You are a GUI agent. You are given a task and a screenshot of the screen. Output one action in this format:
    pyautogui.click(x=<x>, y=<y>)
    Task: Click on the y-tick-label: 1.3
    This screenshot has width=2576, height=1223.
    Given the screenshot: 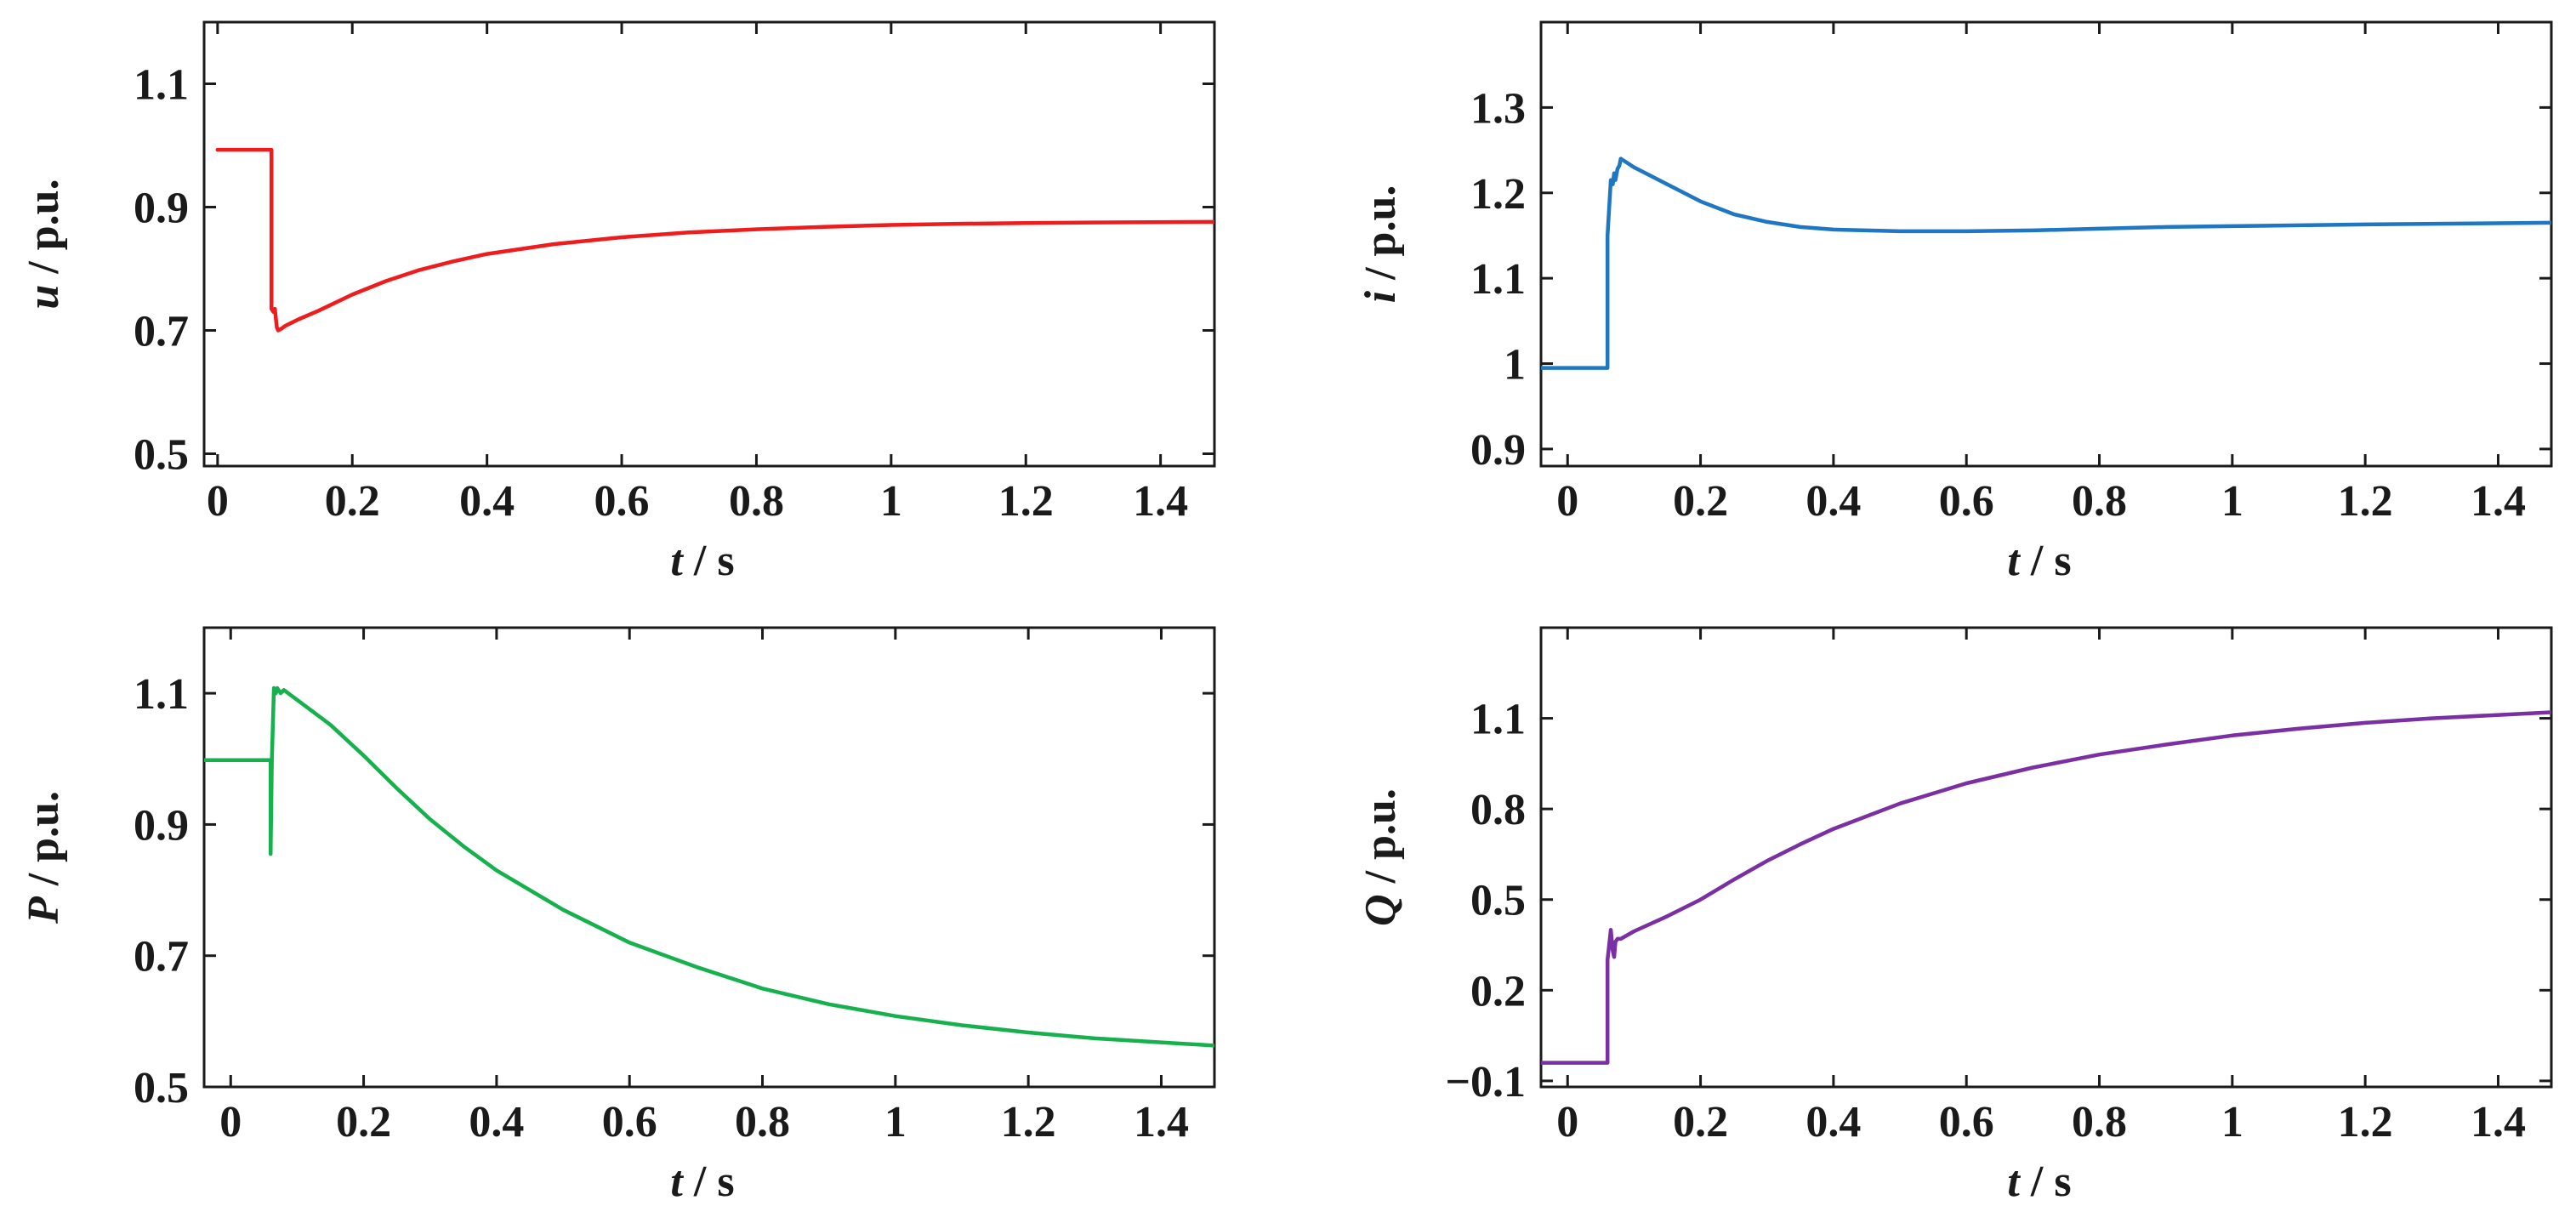 What is the action you would take?
    pyautogui.click(x=1498, y=108)
    